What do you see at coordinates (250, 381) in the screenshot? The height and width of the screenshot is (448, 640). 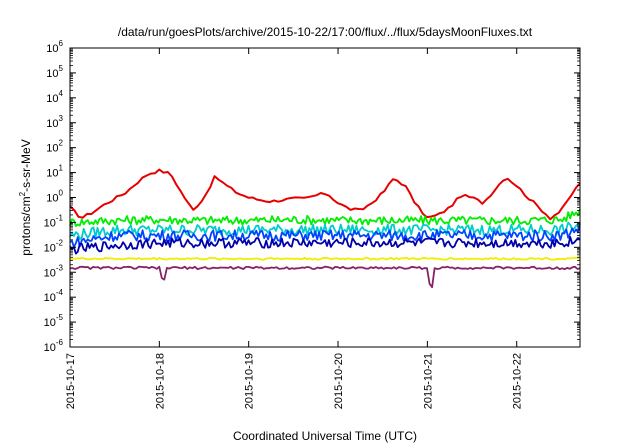 I see `x-tick-label: 2015-10-19` at bounding box center [250, 381].